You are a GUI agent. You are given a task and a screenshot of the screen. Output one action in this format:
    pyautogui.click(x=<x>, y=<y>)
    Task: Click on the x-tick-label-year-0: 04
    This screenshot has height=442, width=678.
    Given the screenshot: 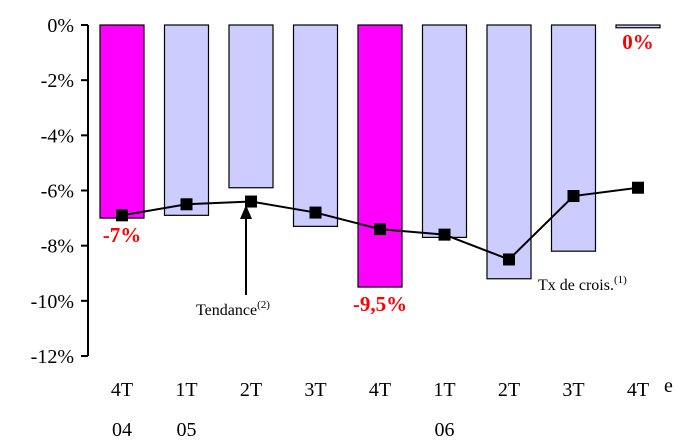 What is the action you would take?
    pyautogui.click(x=122, y=430)
    